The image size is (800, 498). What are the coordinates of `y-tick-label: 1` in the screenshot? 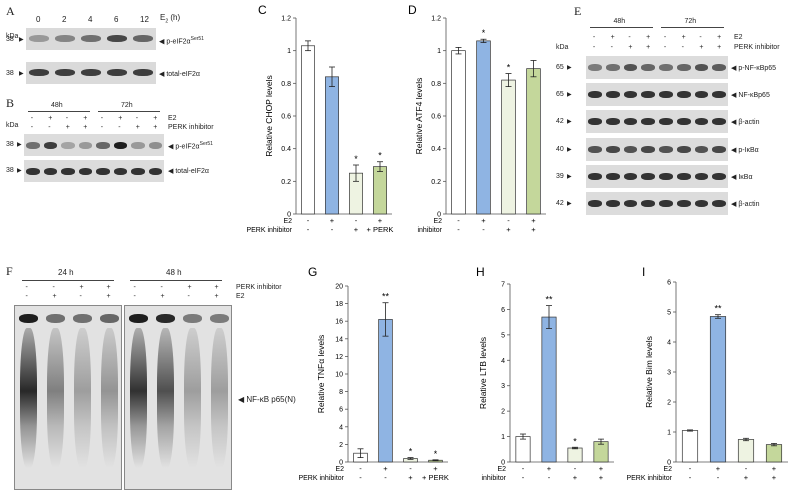 It's located at (439, 51).